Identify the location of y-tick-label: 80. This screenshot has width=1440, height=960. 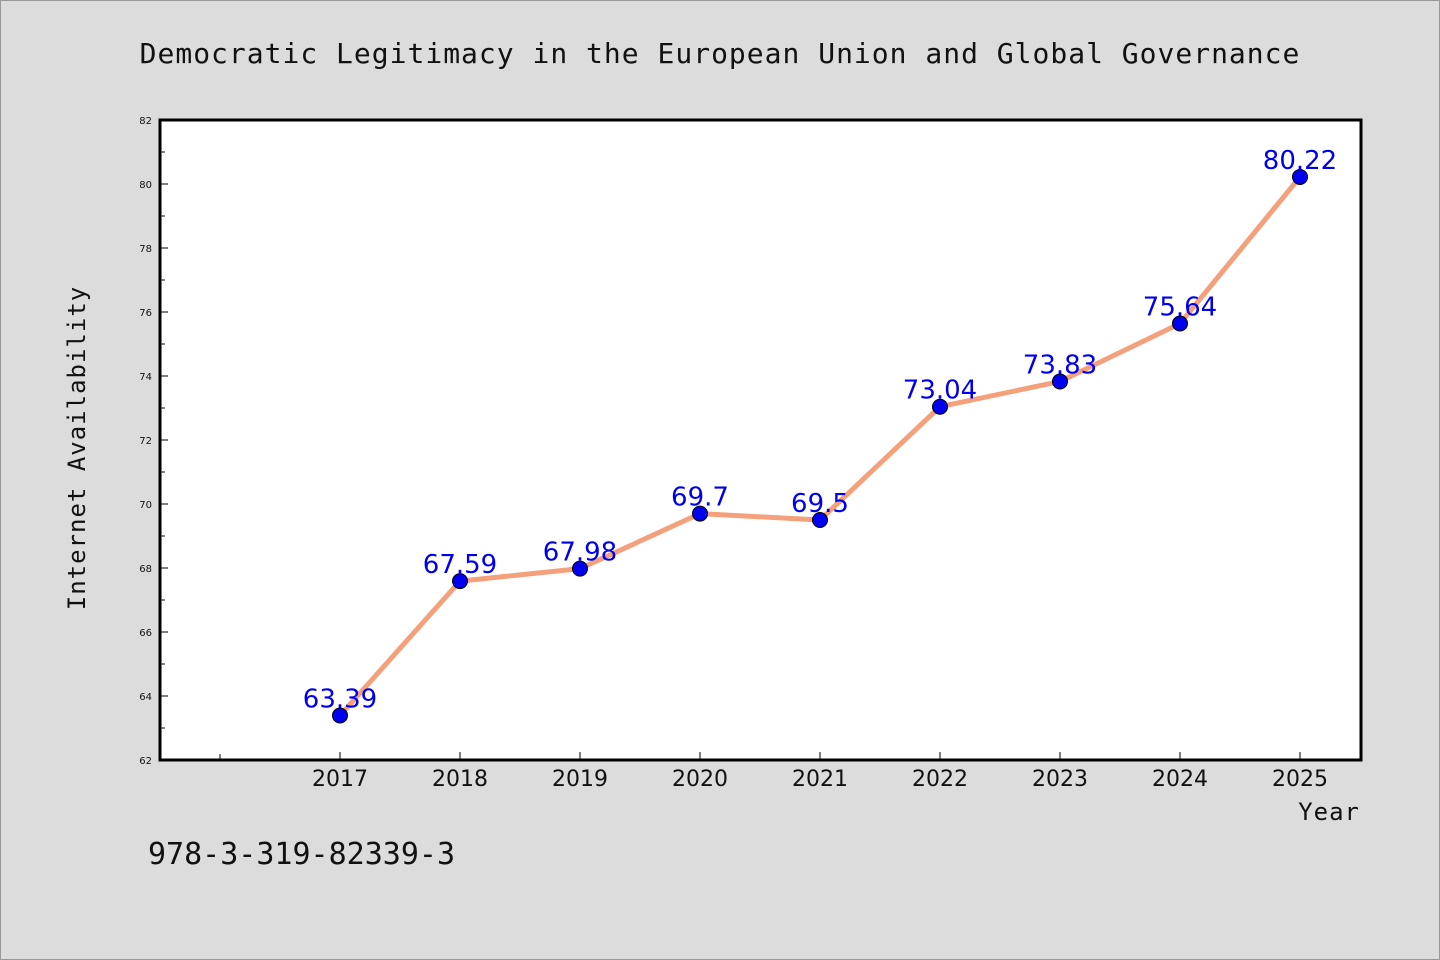
(145, 185).